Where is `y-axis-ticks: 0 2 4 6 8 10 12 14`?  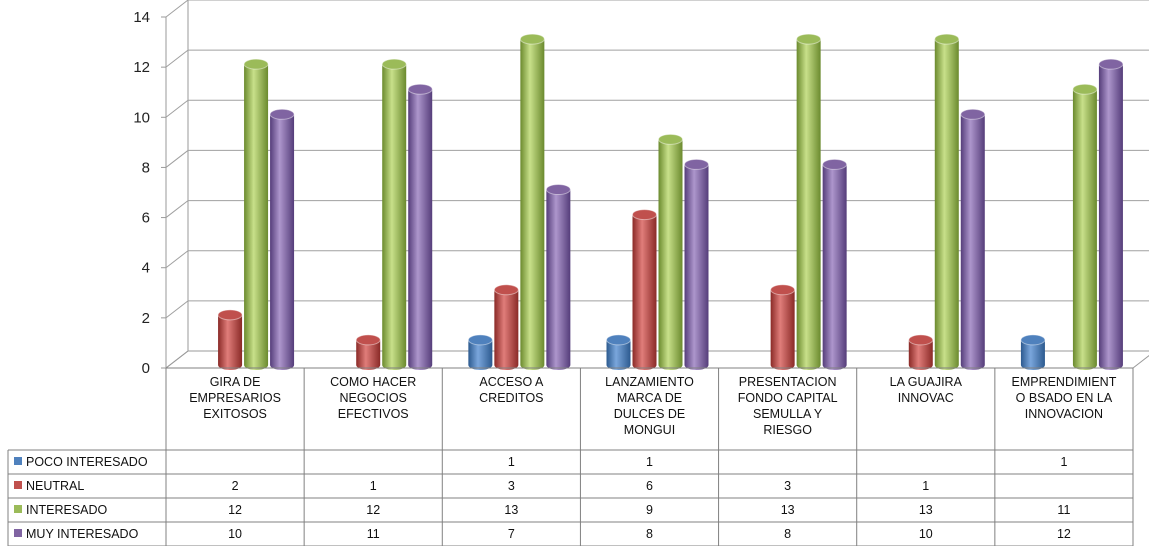
y-axis-ticks: 0 2 4 6 8 10 12 14 is located at coordinates (149, 193).